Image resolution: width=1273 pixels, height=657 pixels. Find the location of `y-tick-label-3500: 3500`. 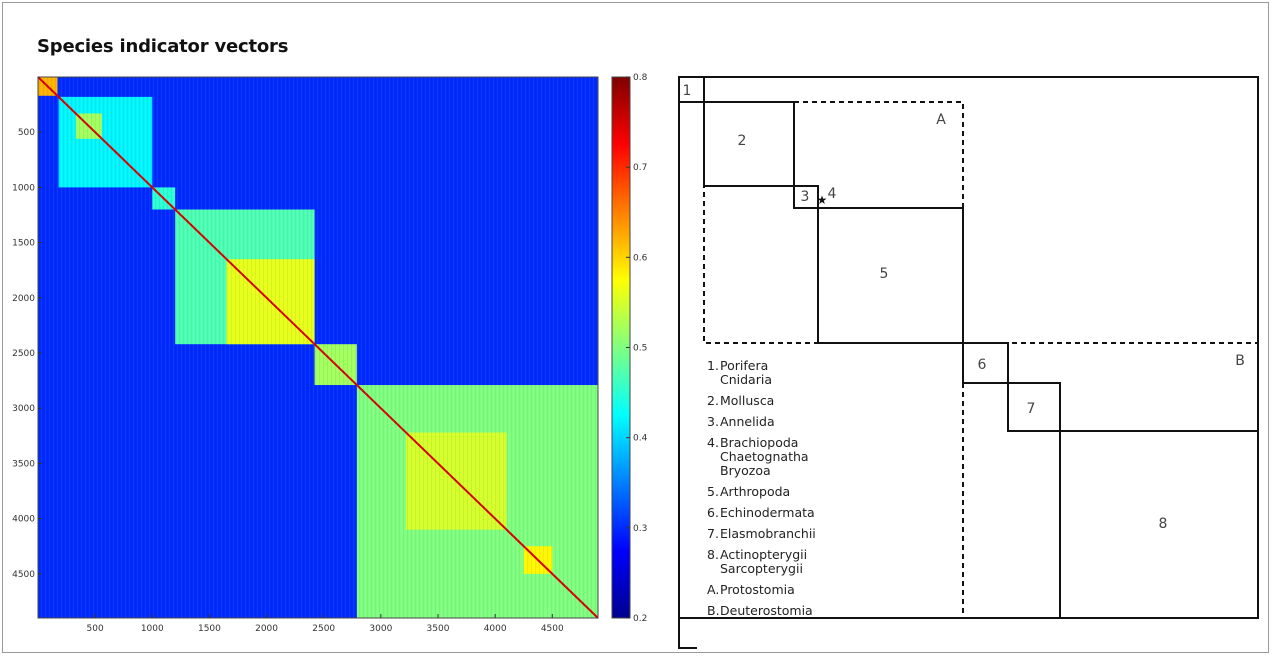

y-tick-label-3500: 3500 is located at coordinates (23, 464).